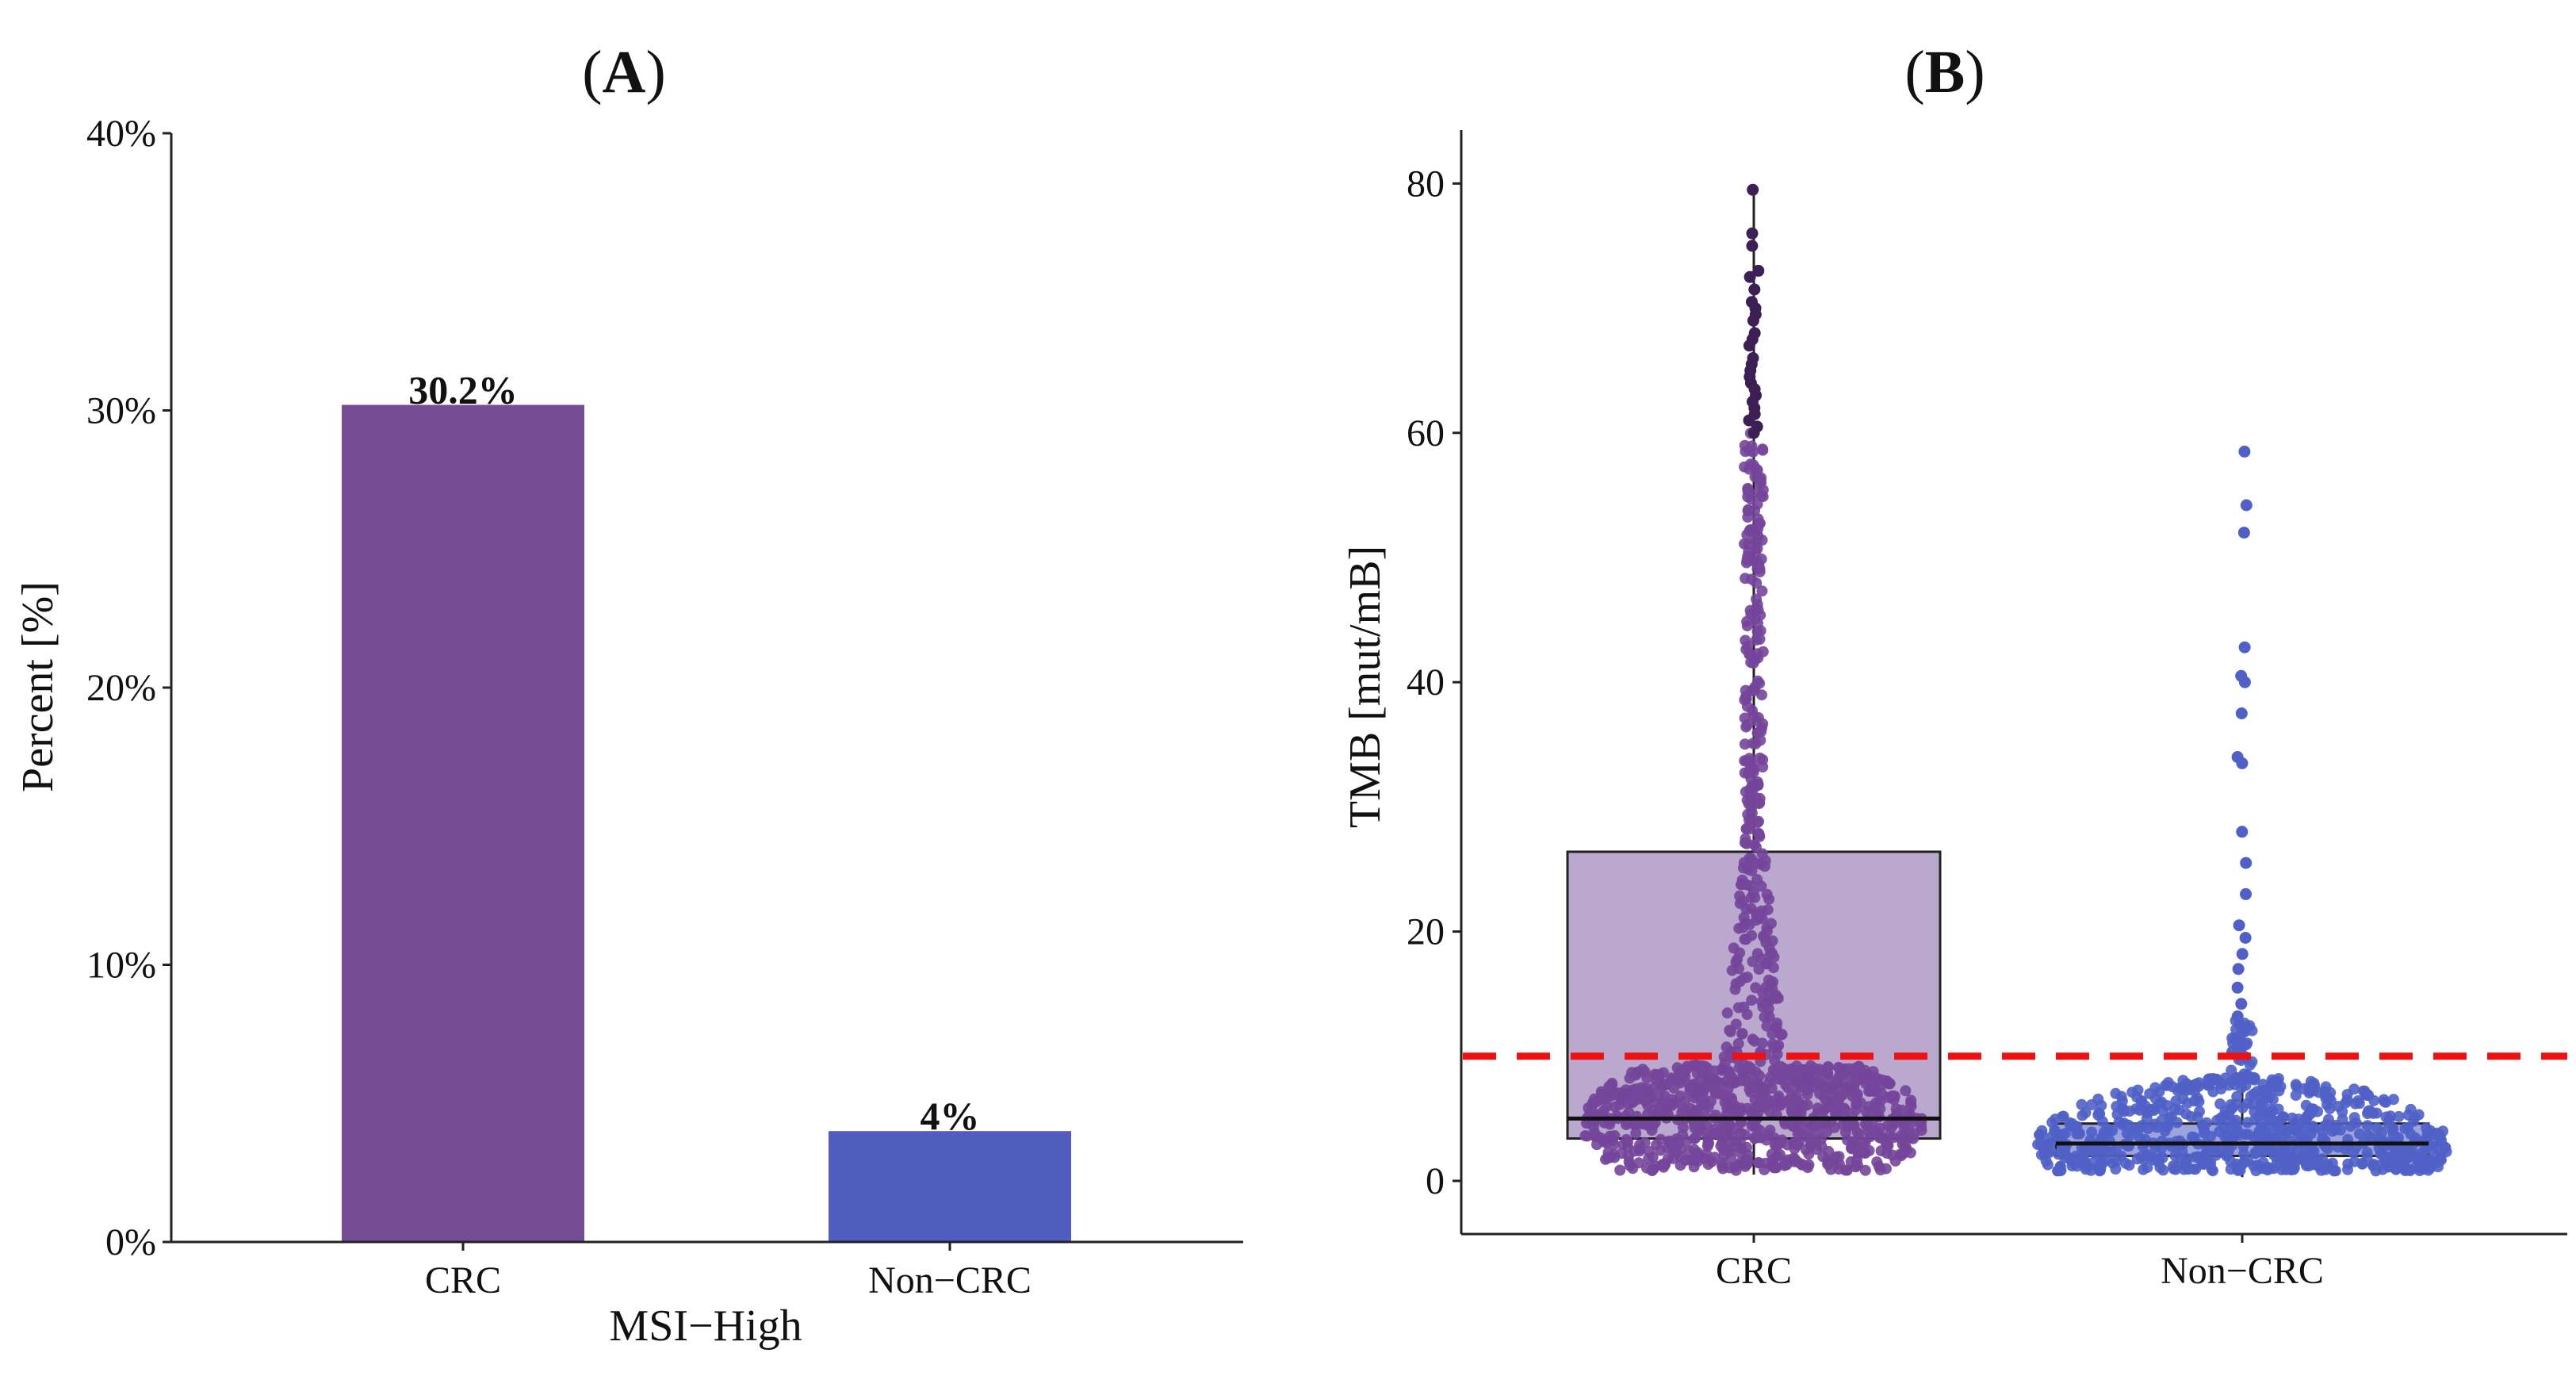 This screenshot has height=1376, width=2576. Describe the element at coordinates (592, 72) in the screenshot. I see `panel-a-label-open: (` at that location.